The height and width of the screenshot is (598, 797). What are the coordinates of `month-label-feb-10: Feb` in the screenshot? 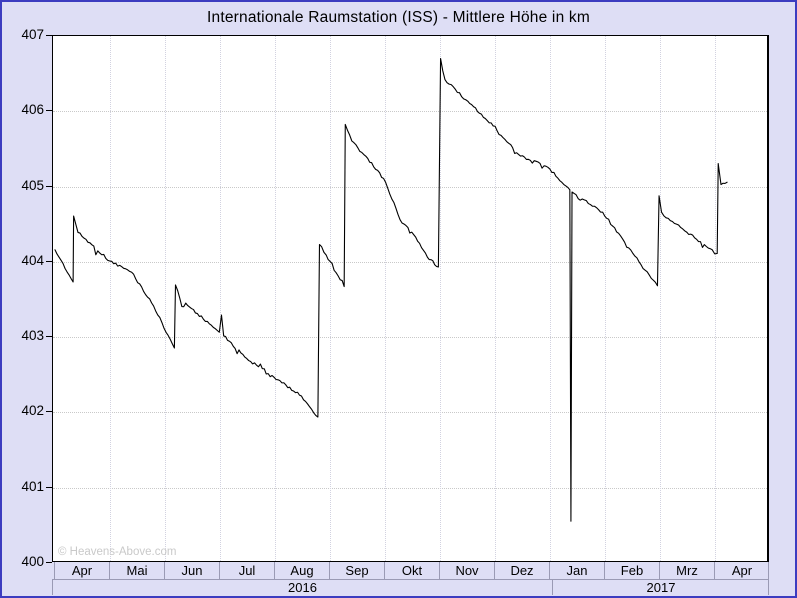 It's located at (631, 571).